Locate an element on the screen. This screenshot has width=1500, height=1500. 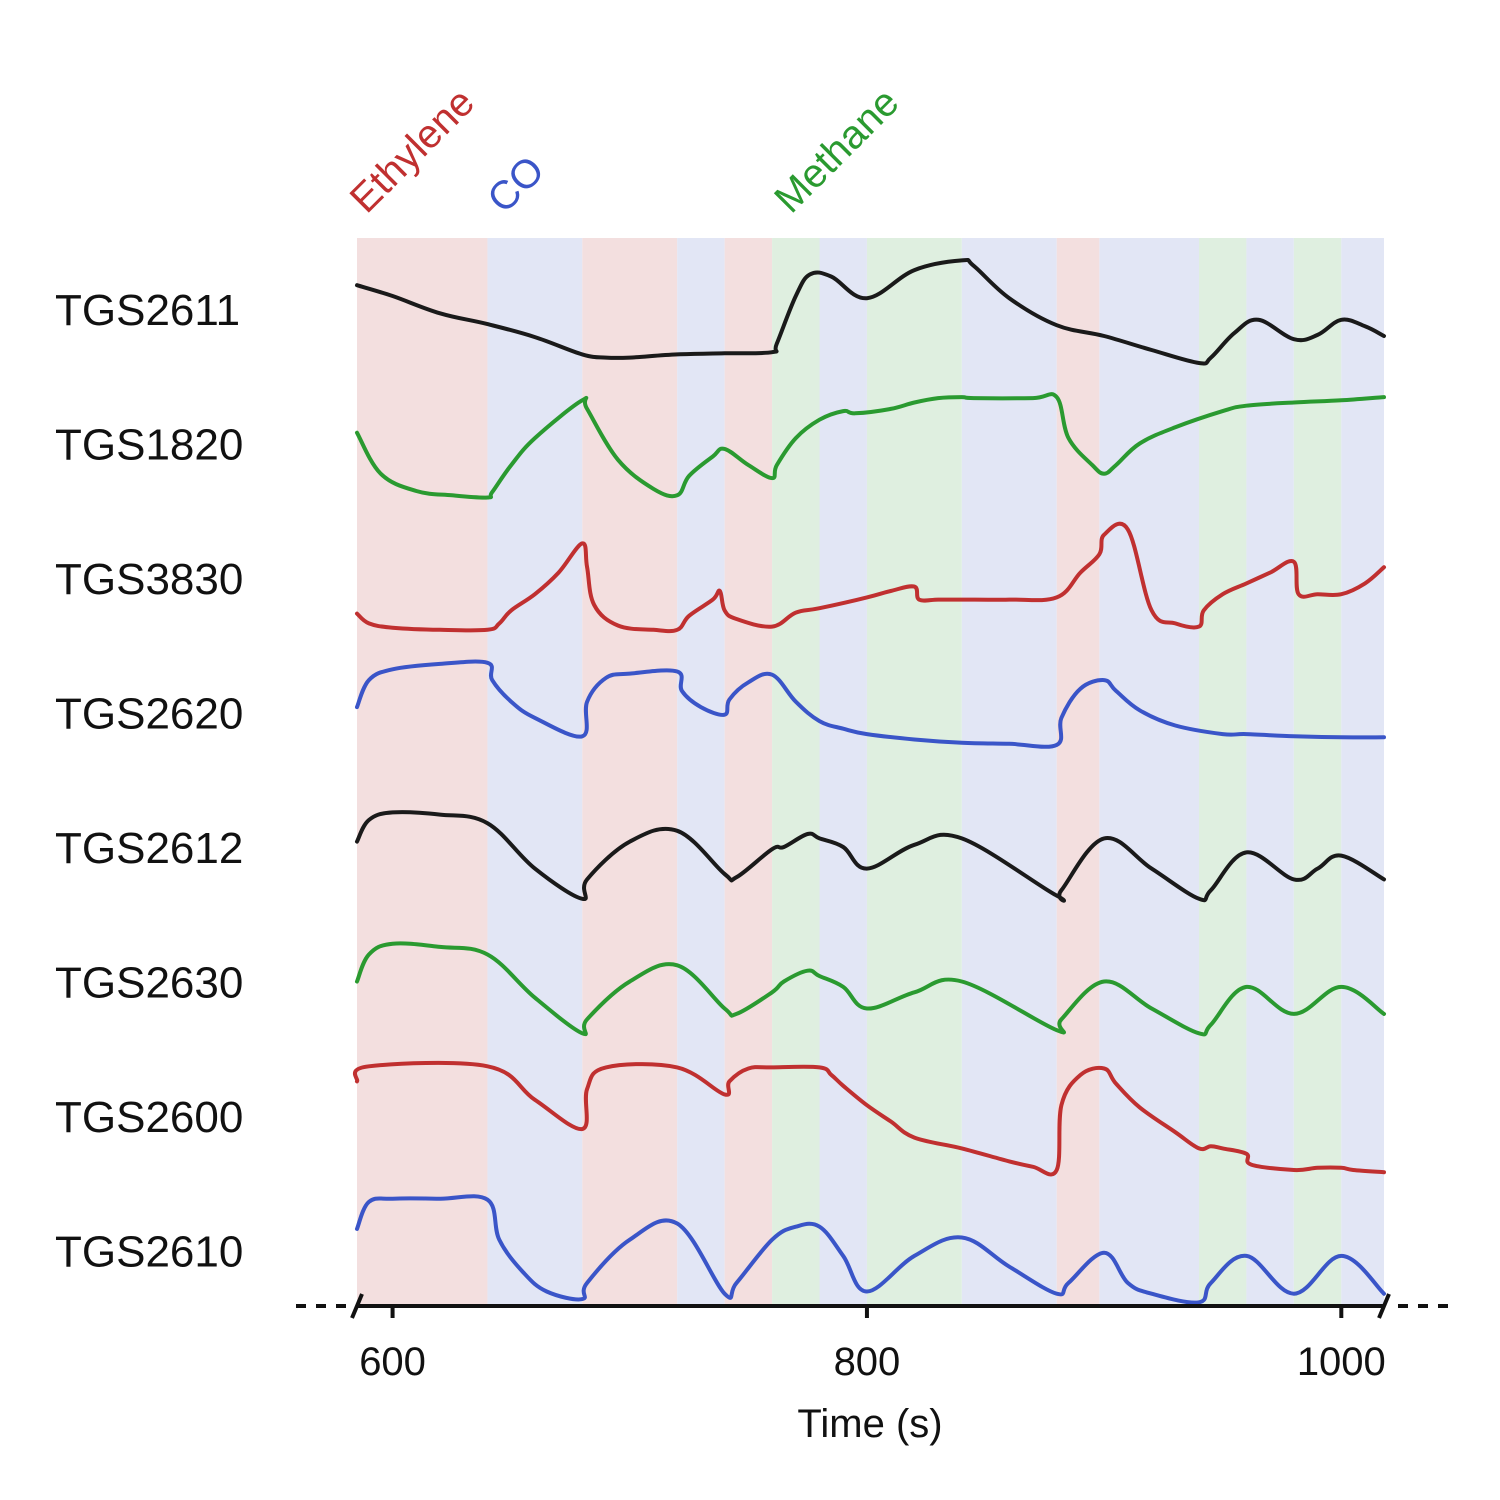
sensor-label-tgs2600: TGS2600 is located at coordinates (149, 1117).